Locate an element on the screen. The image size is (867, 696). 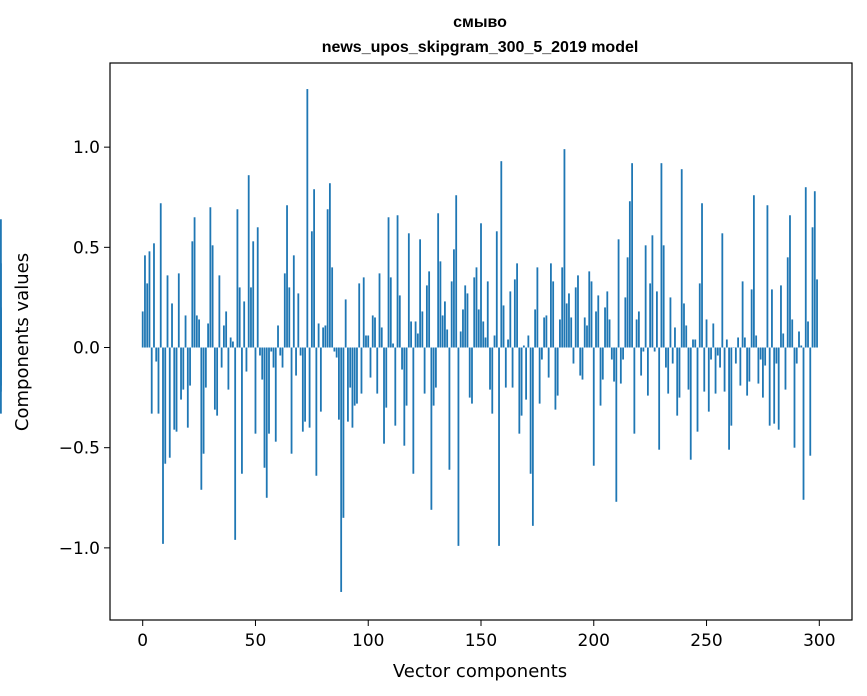
y-axis-label: Components values is located at coordinates (22, 342).